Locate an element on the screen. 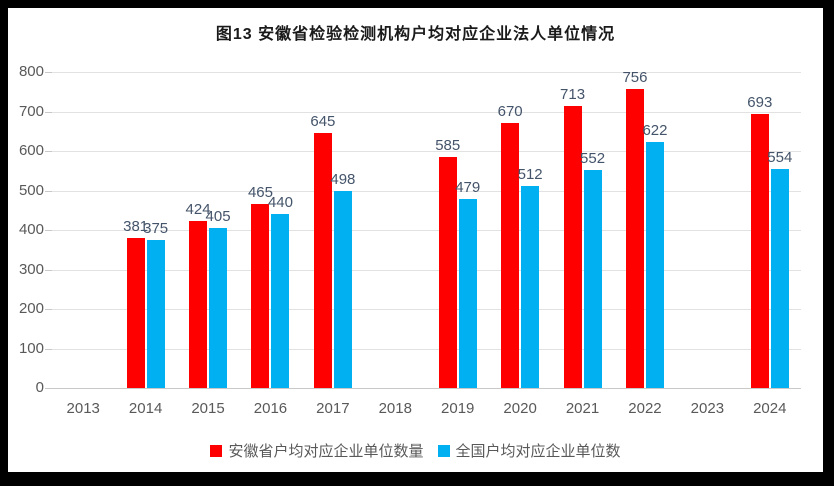 This screenshot has width=834, height=486. bar-national-2015 is located at coordinates (218, 308).